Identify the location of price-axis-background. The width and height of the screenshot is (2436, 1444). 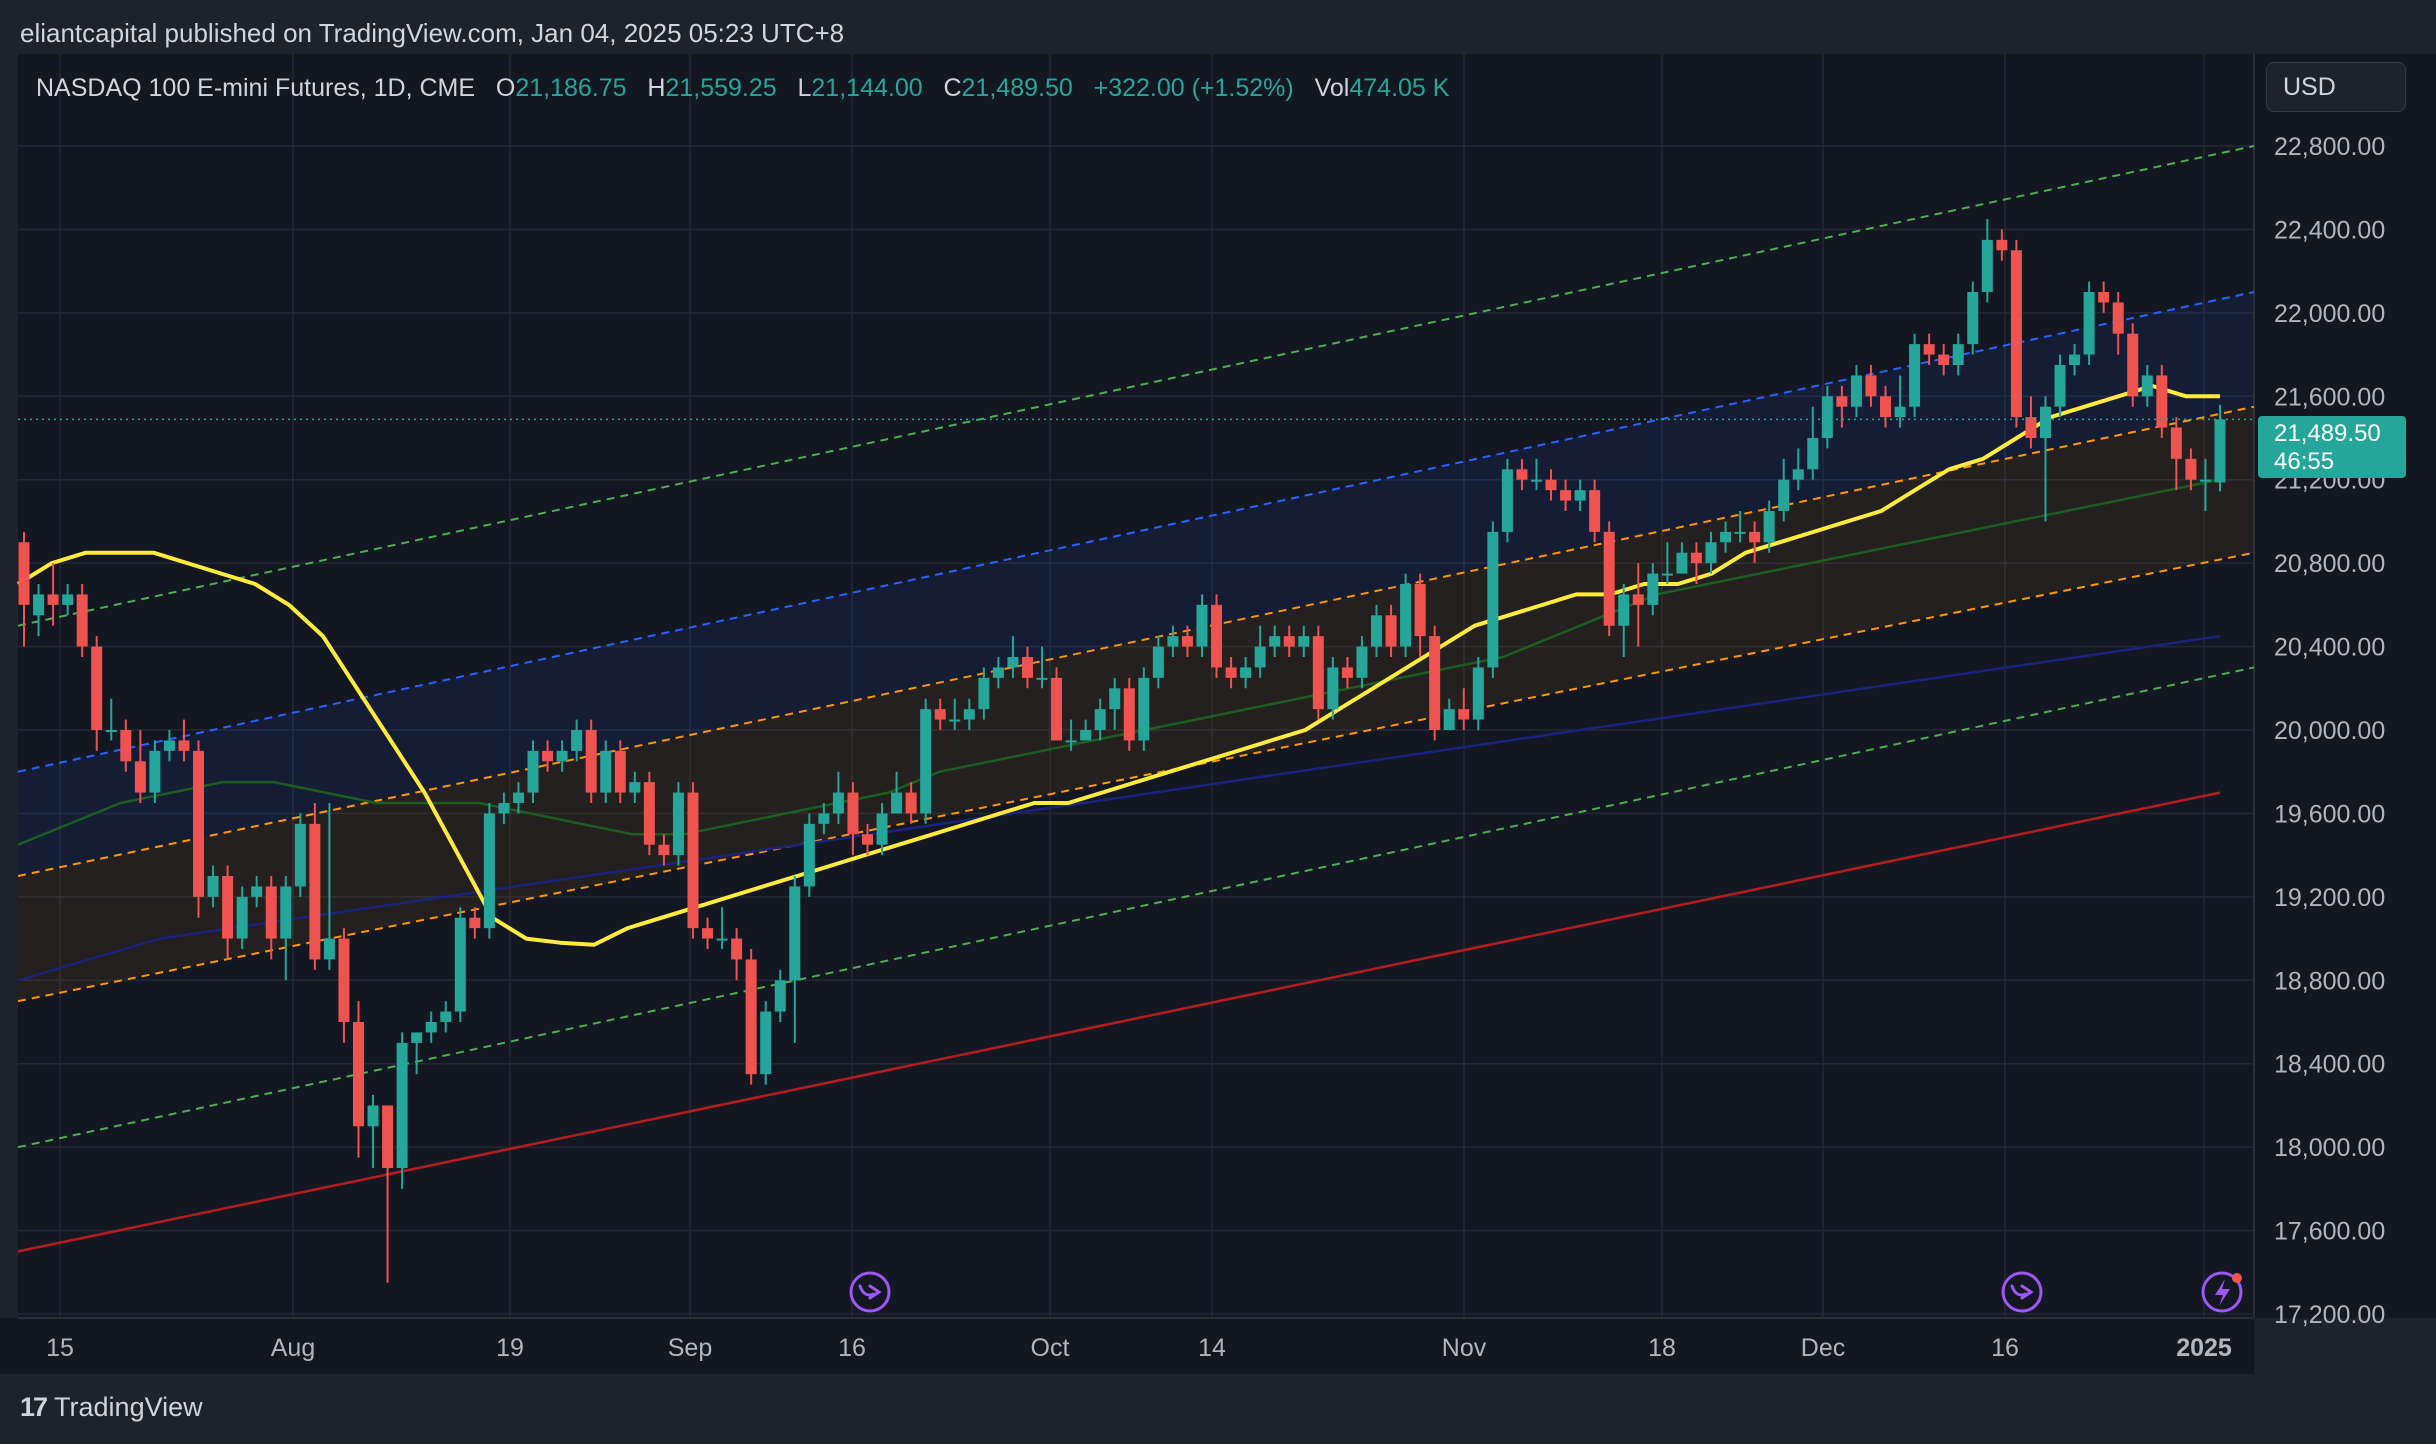
(2345, 686).